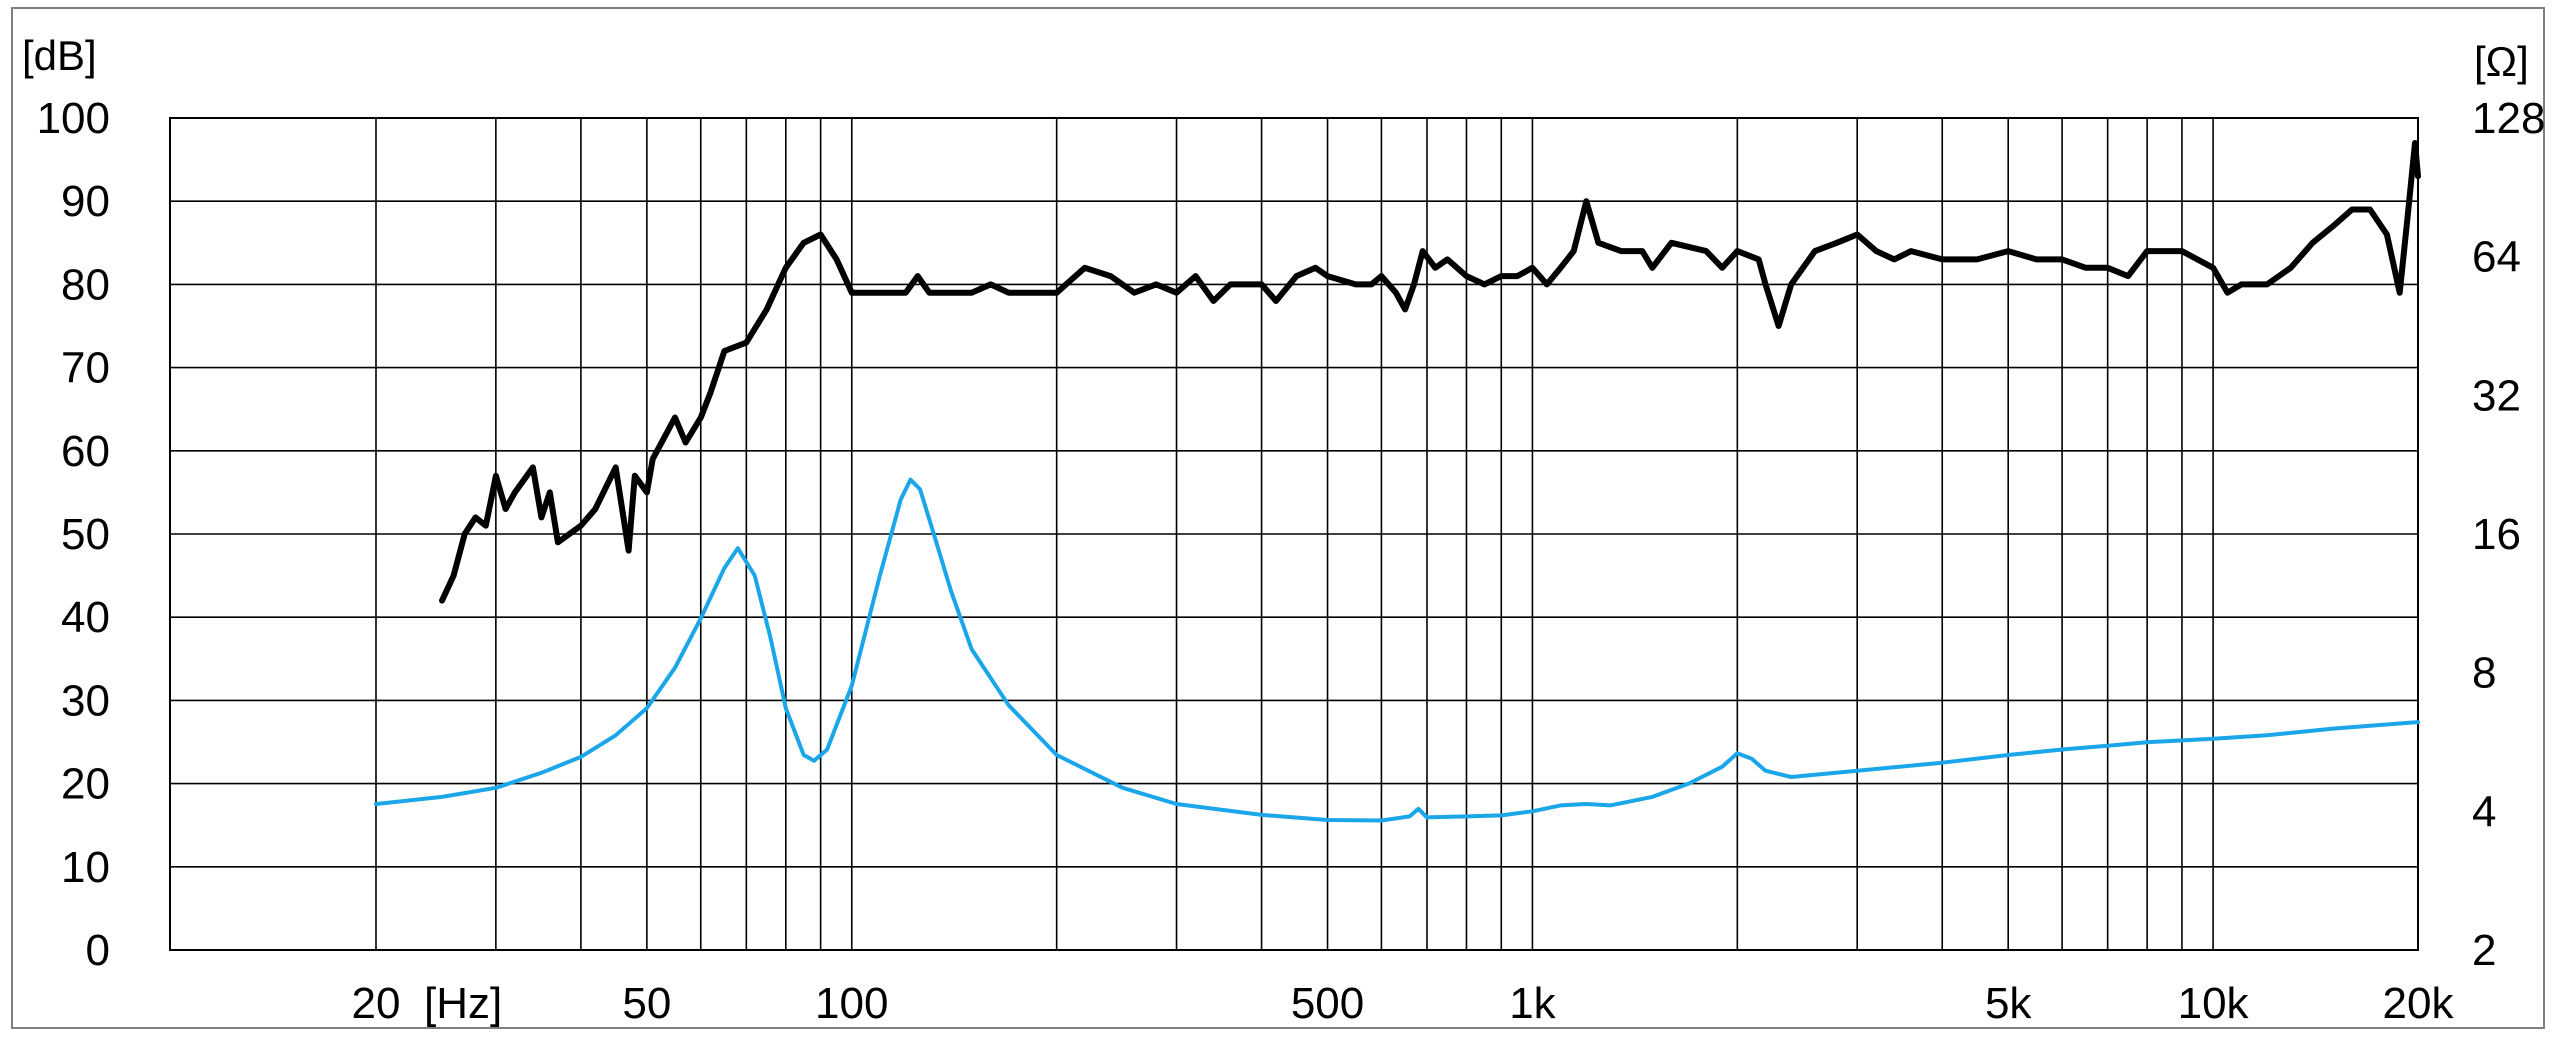 The height and width of the screenshot is (1042, 2560). Describe the element at coordinates (85, 784) in the screenshot. I see `y-left-tick-label: 20` at that location.